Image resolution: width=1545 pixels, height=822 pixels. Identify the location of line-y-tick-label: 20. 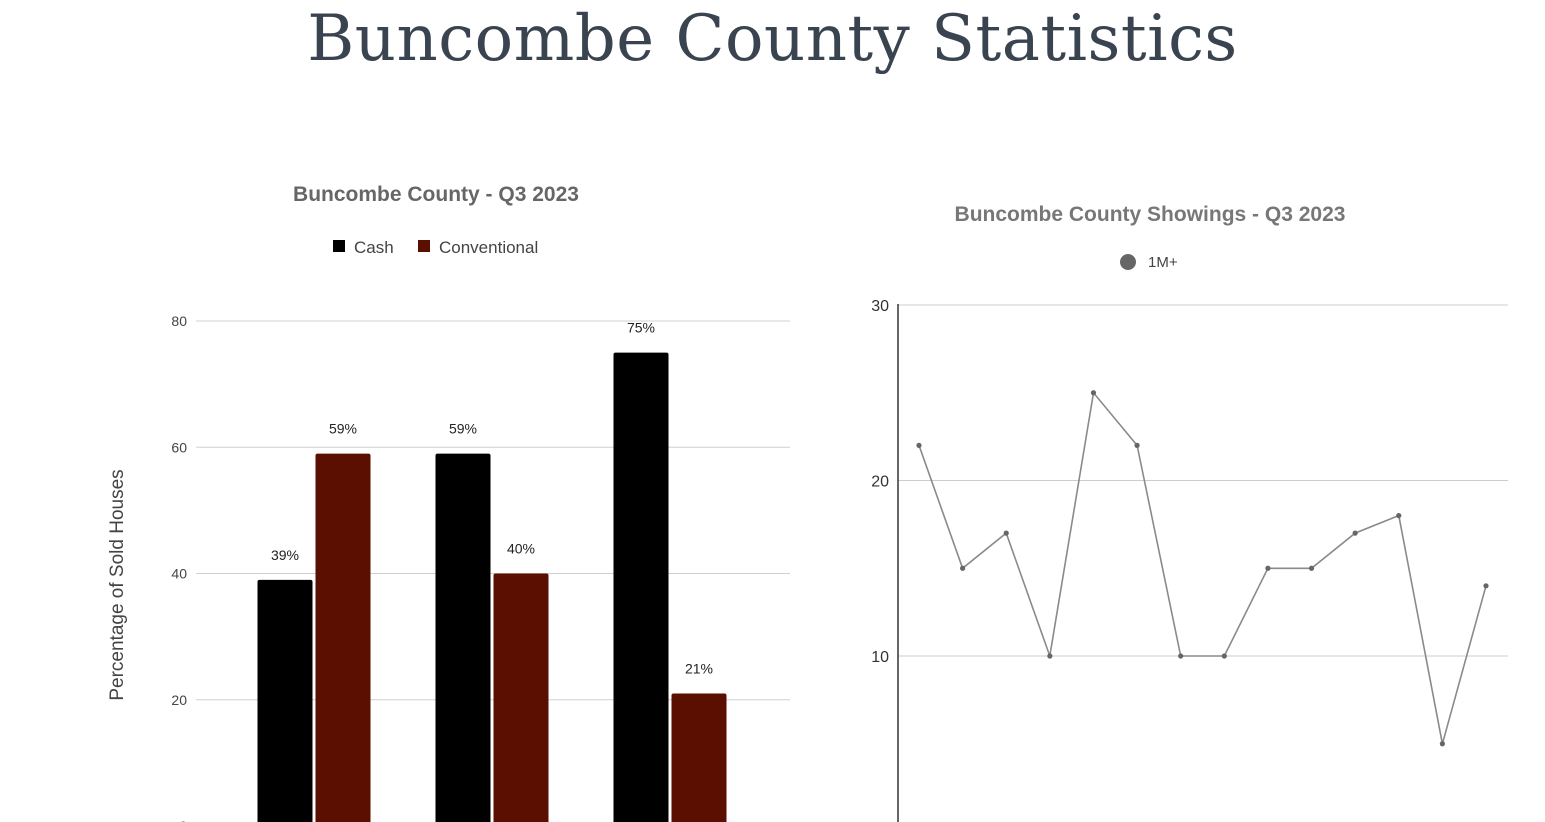
(880, 482).